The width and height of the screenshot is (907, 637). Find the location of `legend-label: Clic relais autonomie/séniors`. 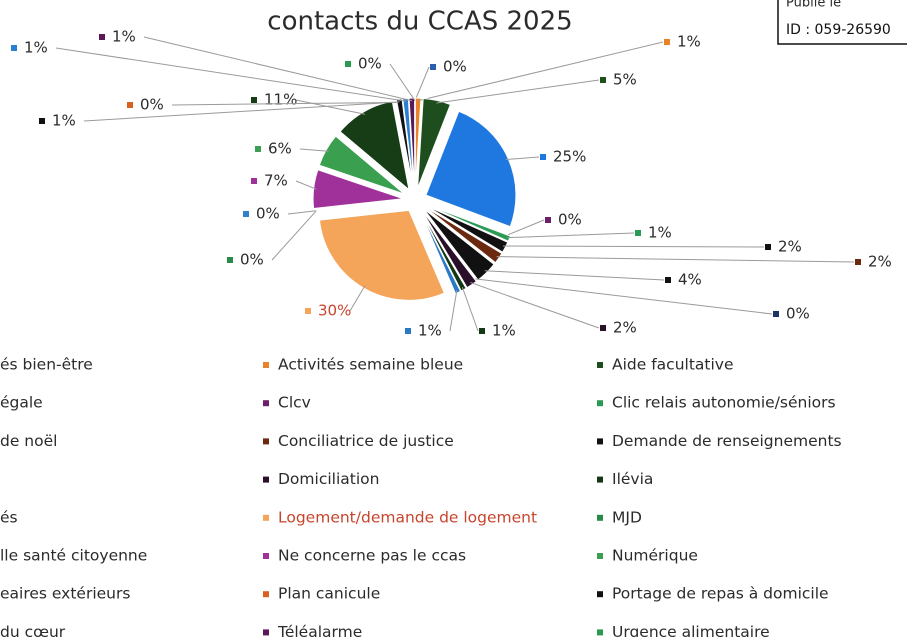

legend-label: Clic relais autonomie/séniors is located at coordinates (724, 403).